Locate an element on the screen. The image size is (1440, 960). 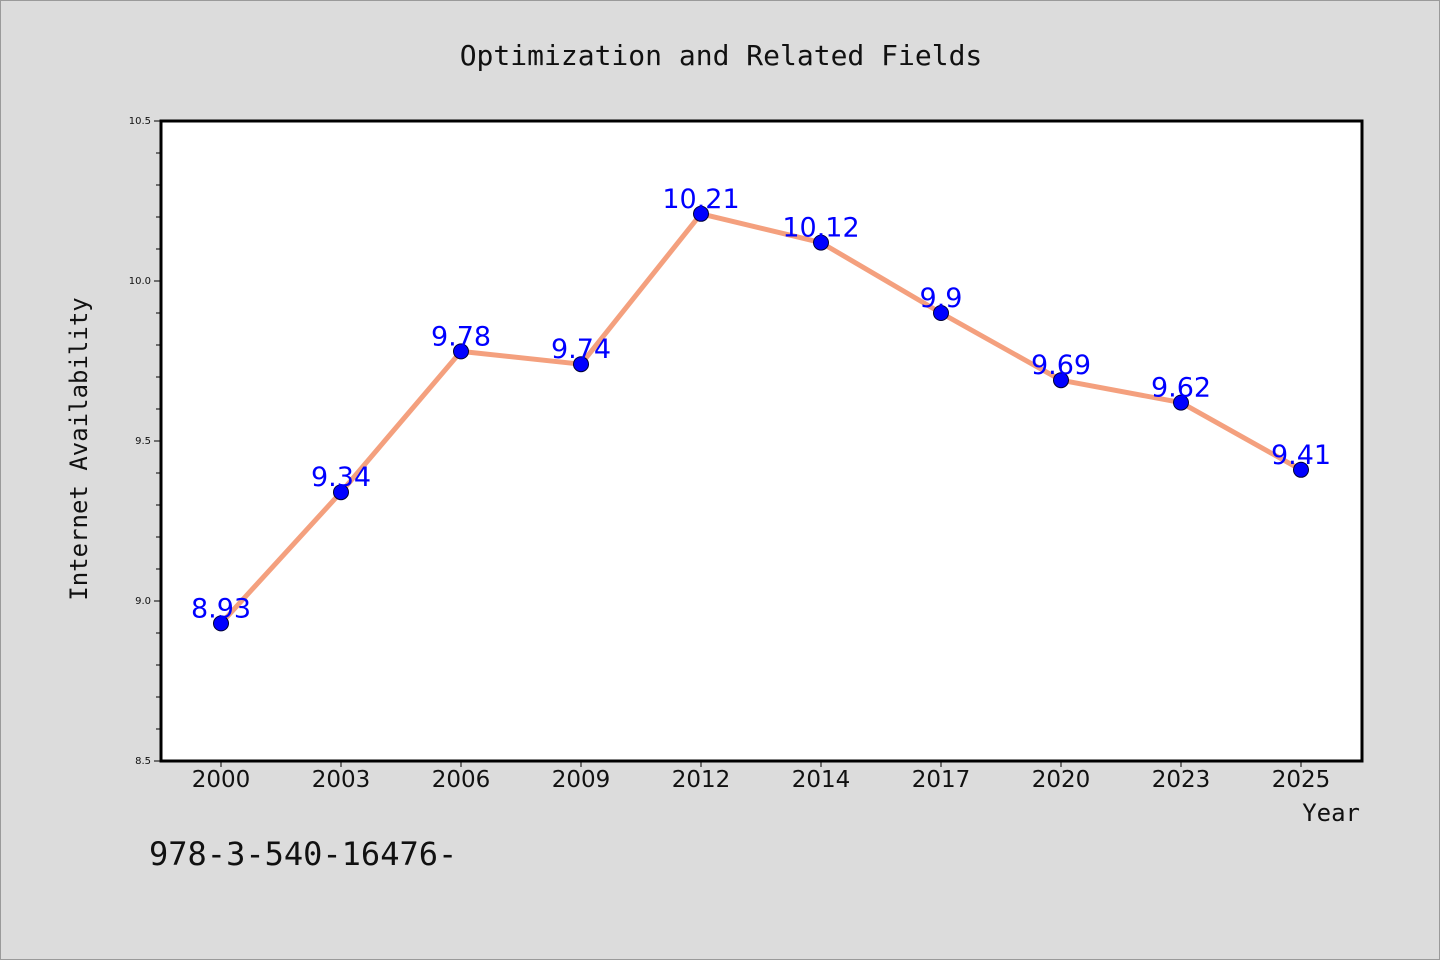
x-tick-label: 2017 is located at coordinates (941, 780).